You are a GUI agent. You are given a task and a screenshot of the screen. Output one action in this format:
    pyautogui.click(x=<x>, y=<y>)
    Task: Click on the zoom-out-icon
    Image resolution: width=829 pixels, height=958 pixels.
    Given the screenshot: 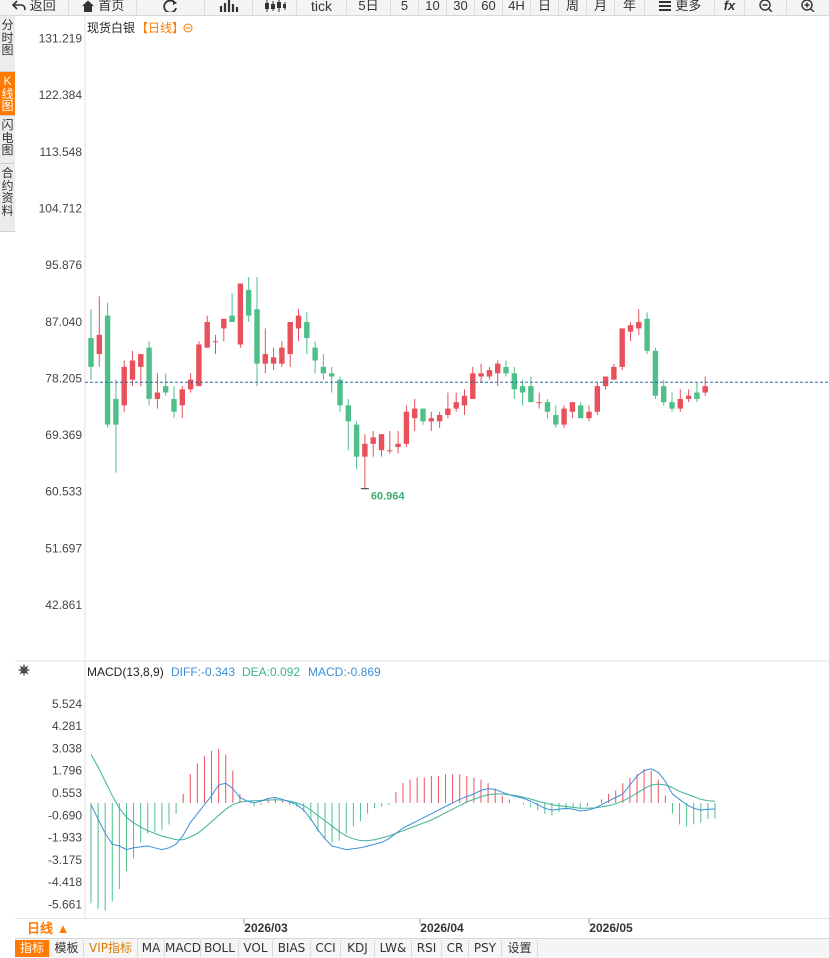 What is the action you would take?
    pyautogui.click(x=765, y=6)
    